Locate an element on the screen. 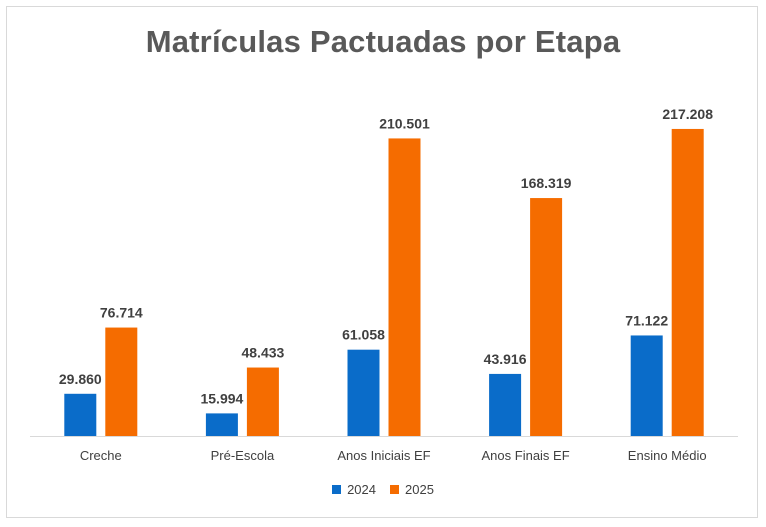 This screenshot has height=527, width=766. legend: 2024 2025 is located at coordinates (383, 489).